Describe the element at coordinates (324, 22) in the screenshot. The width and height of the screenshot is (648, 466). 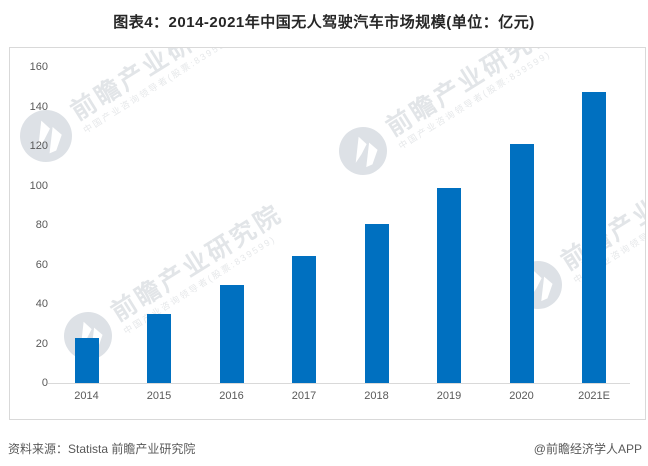
I see `chart-title: 图表4：2014-2021年中国无人驾驶汽车市场规模(单位：亿元)` at that location.